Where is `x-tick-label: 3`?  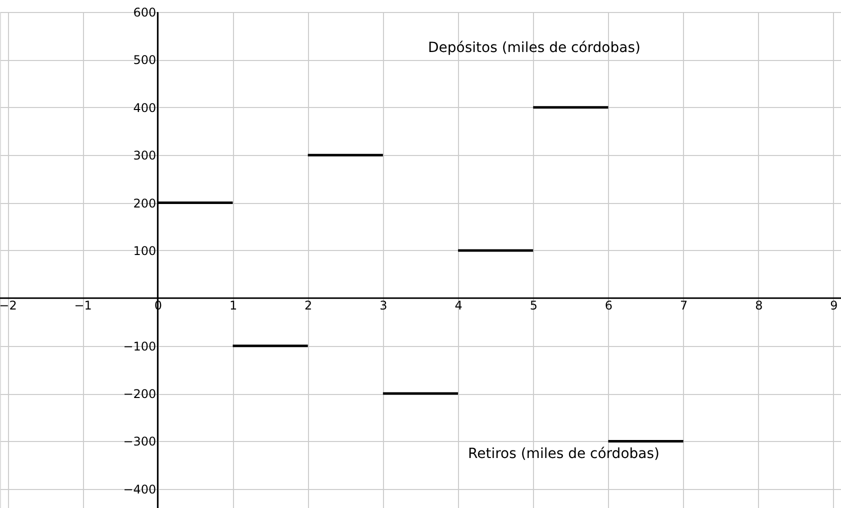
x-tick-label: 3 is located at coordinates (384, 305).